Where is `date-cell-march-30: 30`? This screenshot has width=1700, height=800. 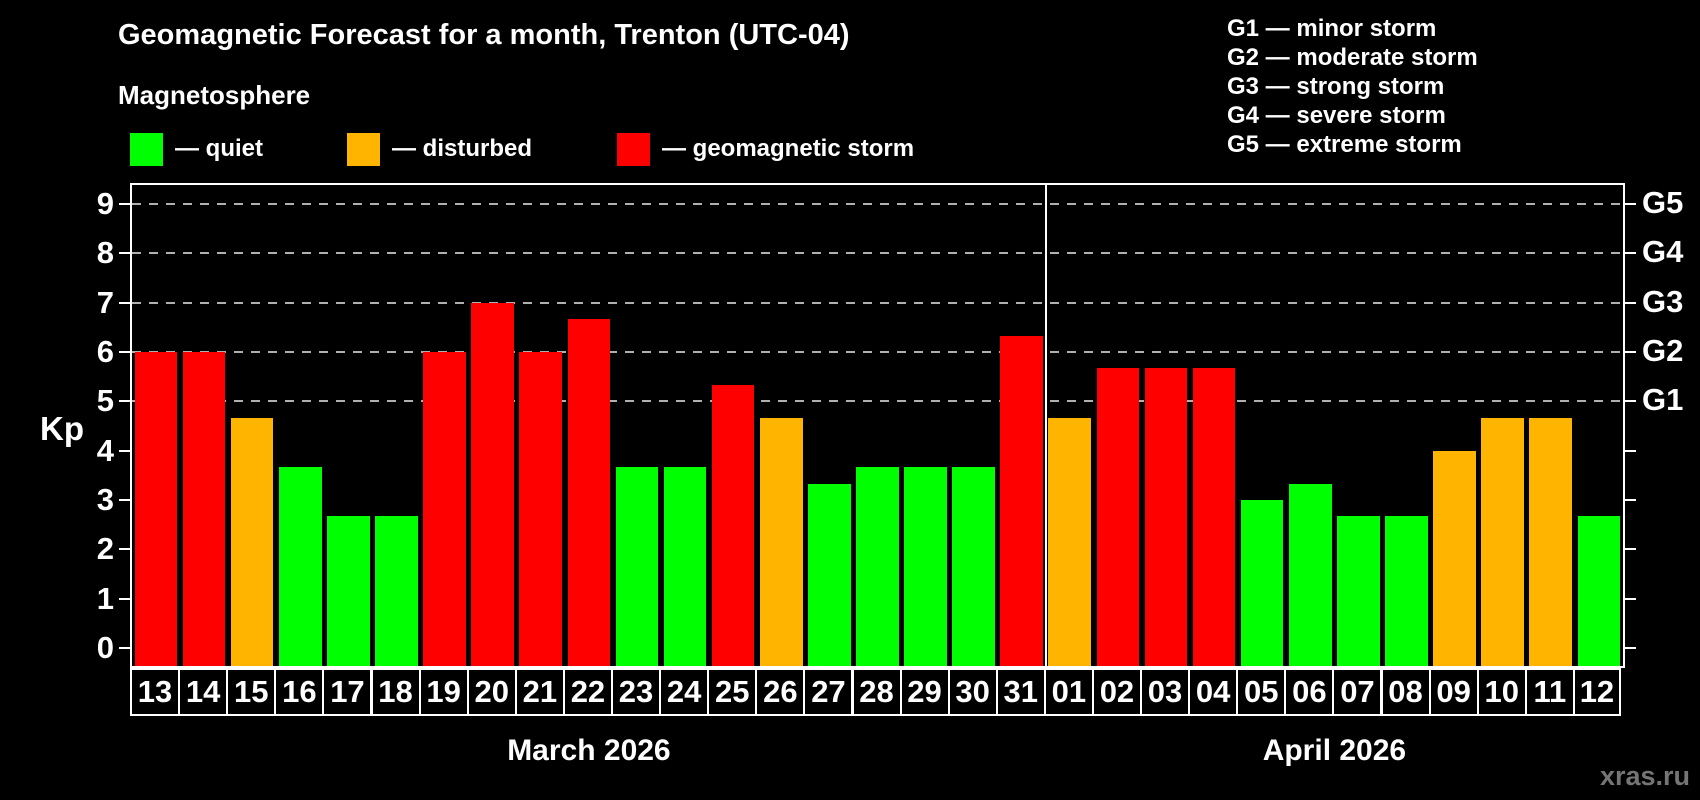
date-cell-march-30: 30 is located at coordinates (972, 692).